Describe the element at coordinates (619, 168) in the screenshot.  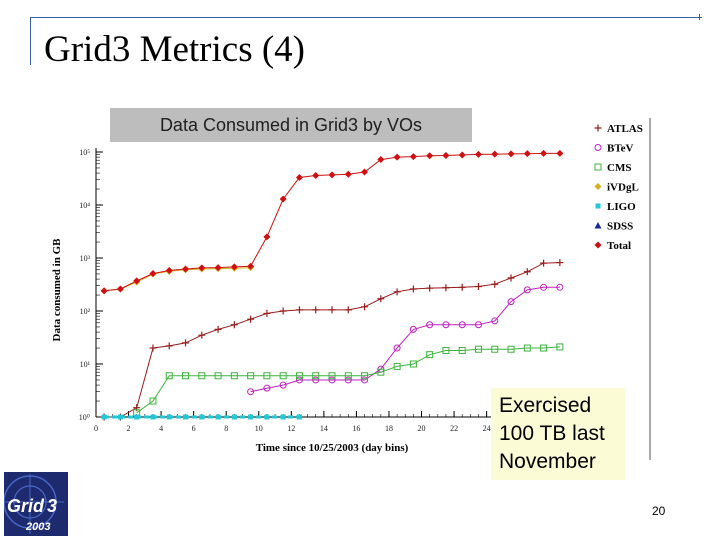
I see `legend-label-cms: CMS` at that location.